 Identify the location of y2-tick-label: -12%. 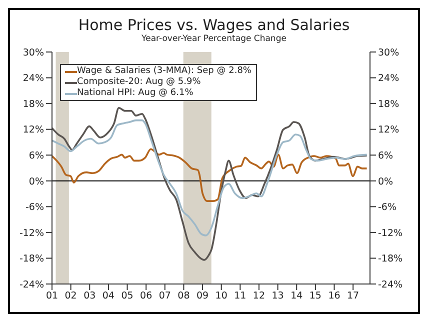
(390, 233).